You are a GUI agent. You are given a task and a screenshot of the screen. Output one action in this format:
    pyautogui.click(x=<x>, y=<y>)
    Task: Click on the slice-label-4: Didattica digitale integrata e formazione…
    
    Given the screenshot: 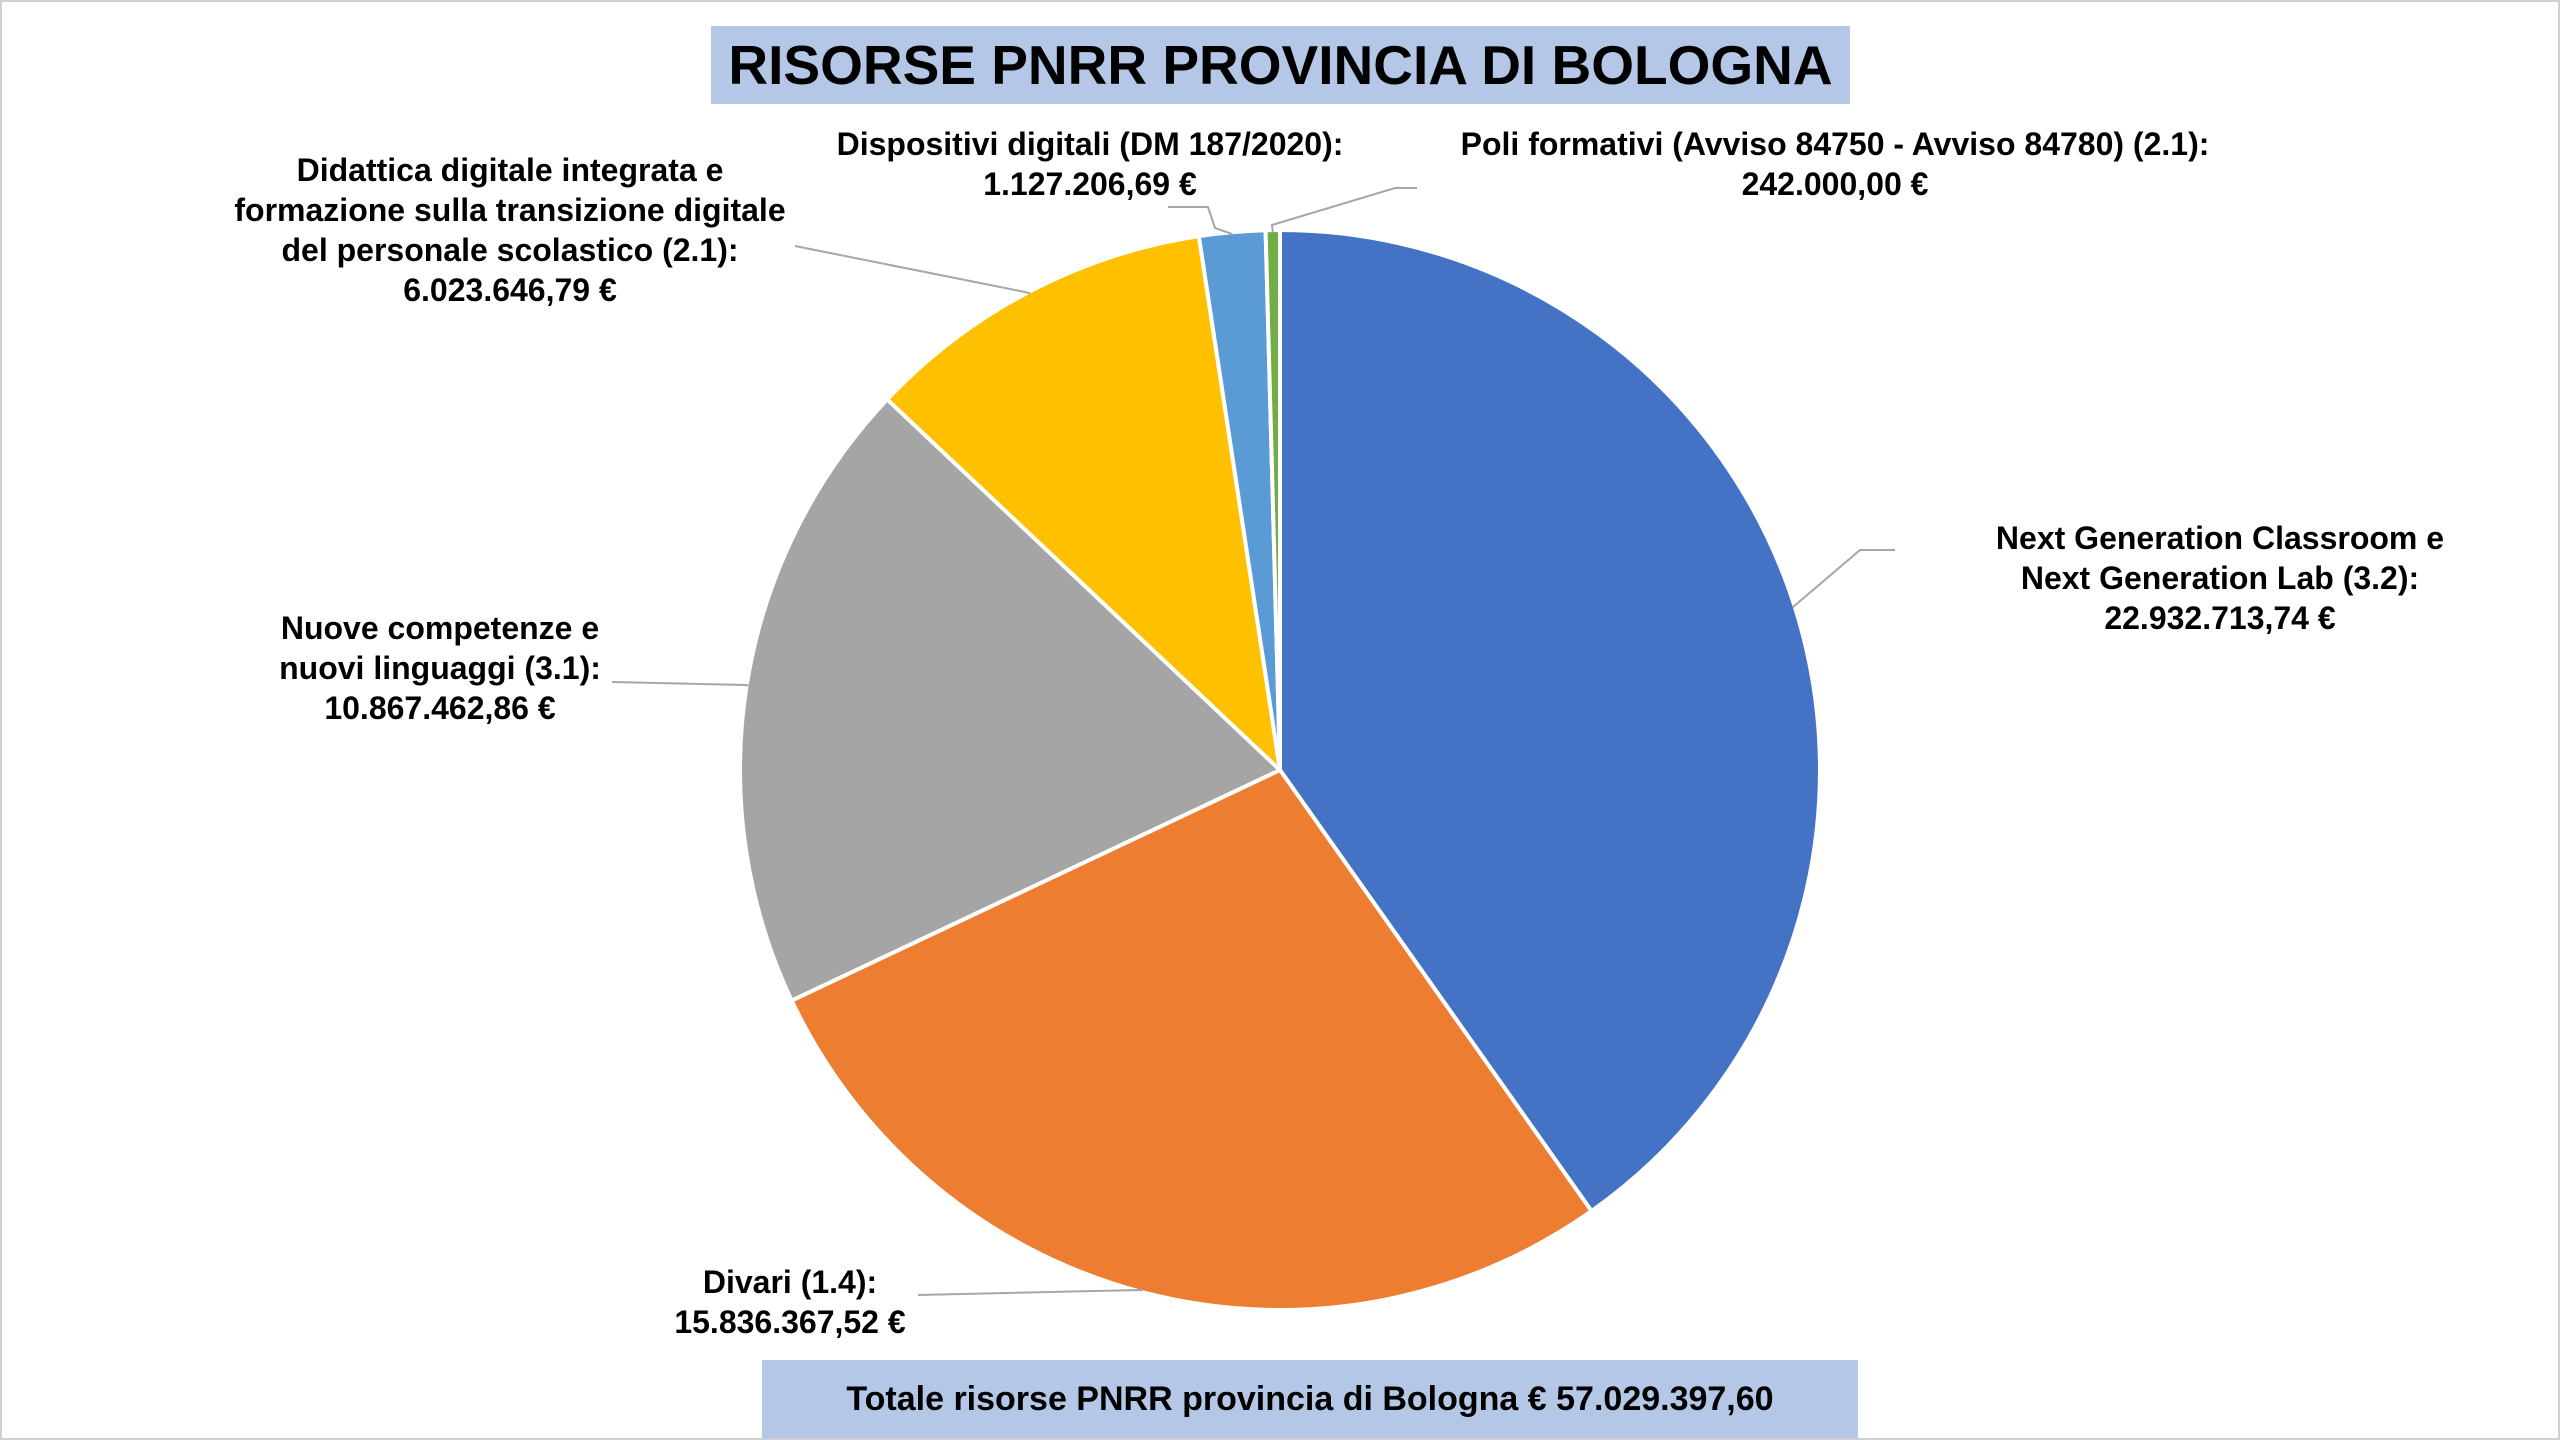 What is the action you would take?
    pyautogui.click(x=510, y=230)
    